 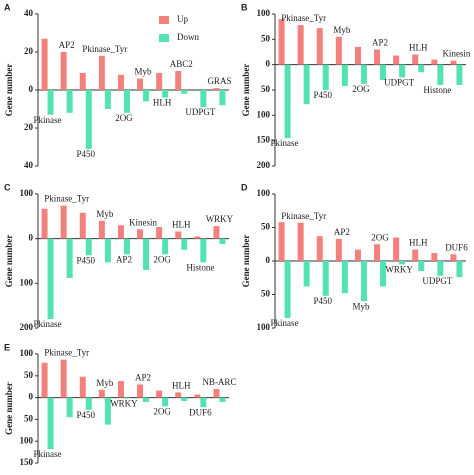 What do you see at coordinates (399, 82) in the screenshot?
I see `category-label: UDPGT` at bounding box center [399, 82].